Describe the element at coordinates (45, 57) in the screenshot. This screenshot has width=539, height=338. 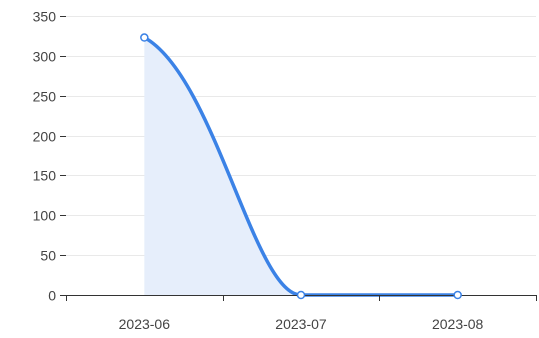
I see `y-tick-label: 300` at that location.